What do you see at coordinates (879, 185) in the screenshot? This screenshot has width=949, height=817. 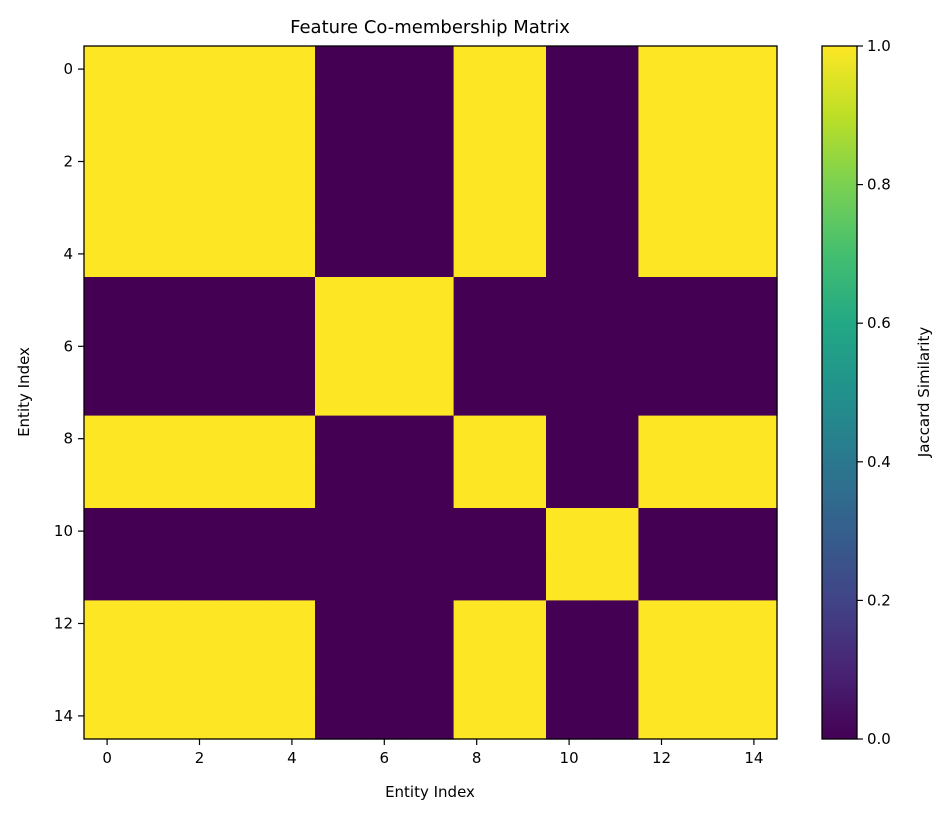 I see `colorbar-tick-label: 0.8` at bounding box center [879, 185].